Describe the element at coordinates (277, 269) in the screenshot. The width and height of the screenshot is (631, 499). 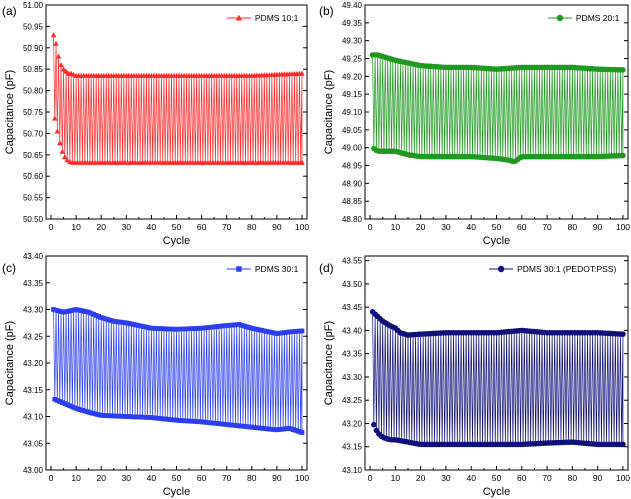
I see `legend-label: PDMS 30:1` at that location.